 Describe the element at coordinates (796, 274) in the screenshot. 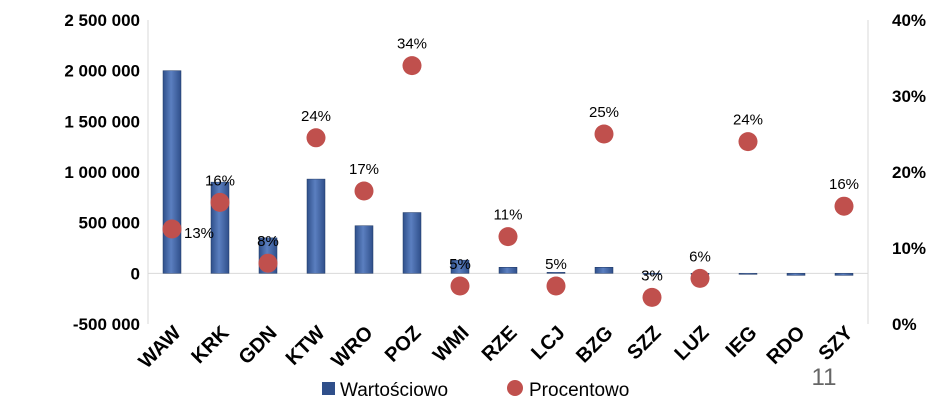

I see `bar-rdo` at that location.